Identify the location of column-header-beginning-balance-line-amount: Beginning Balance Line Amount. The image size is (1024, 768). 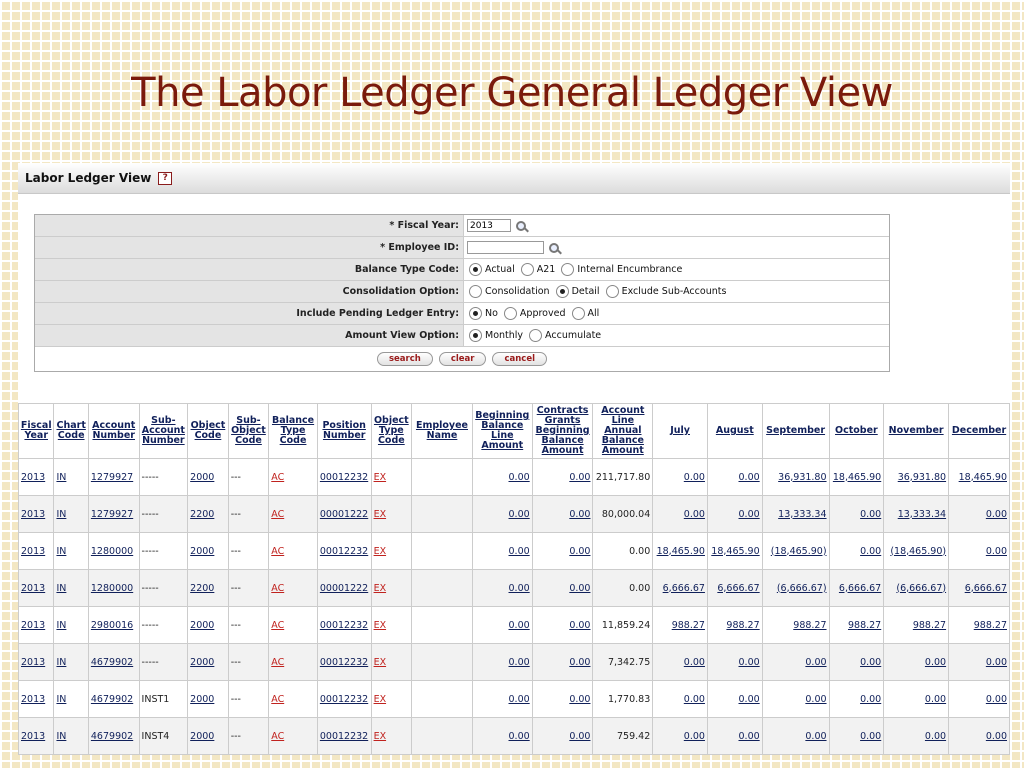
(502, 431).